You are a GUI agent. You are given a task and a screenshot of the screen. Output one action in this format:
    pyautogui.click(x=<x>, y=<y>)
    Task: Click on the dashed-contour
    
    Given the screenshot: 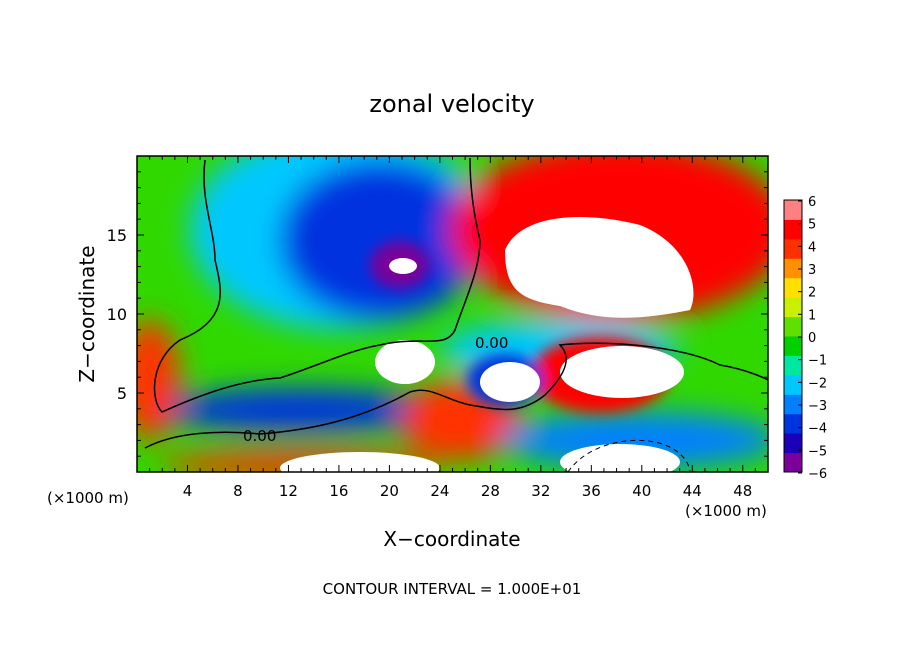 What is the action you would take?
    pyautogui.click(x=629, y=455)
    